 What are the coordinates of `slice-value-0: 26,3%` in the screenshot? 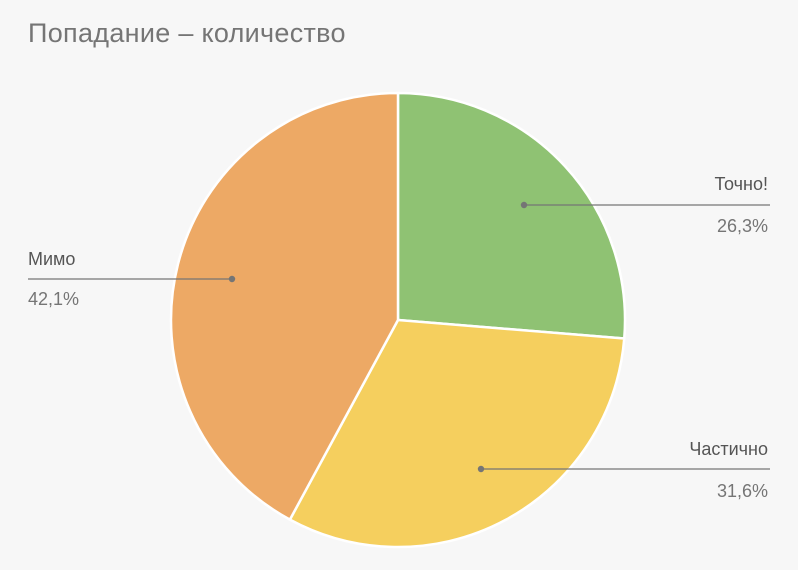 It's located at (742, 226).